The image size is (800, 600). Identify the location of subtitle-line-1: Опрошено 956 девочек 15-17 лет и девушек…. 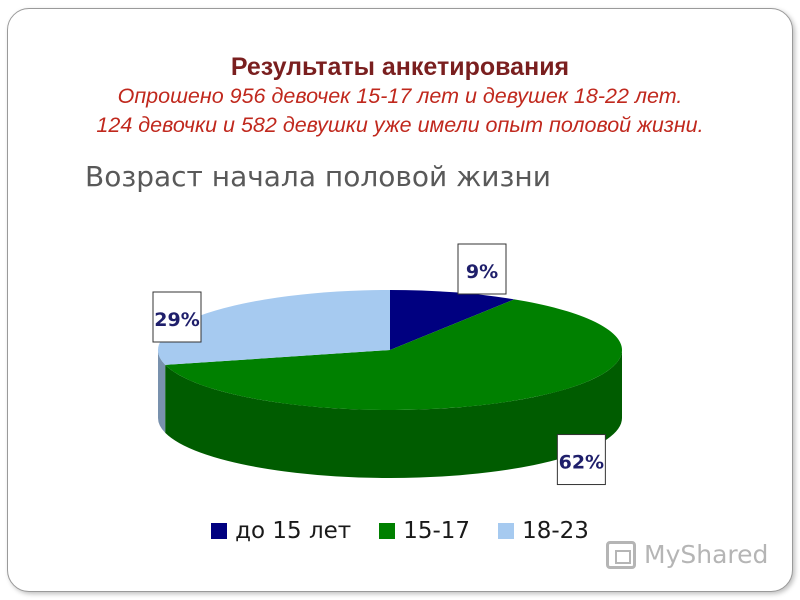
(400, 96).